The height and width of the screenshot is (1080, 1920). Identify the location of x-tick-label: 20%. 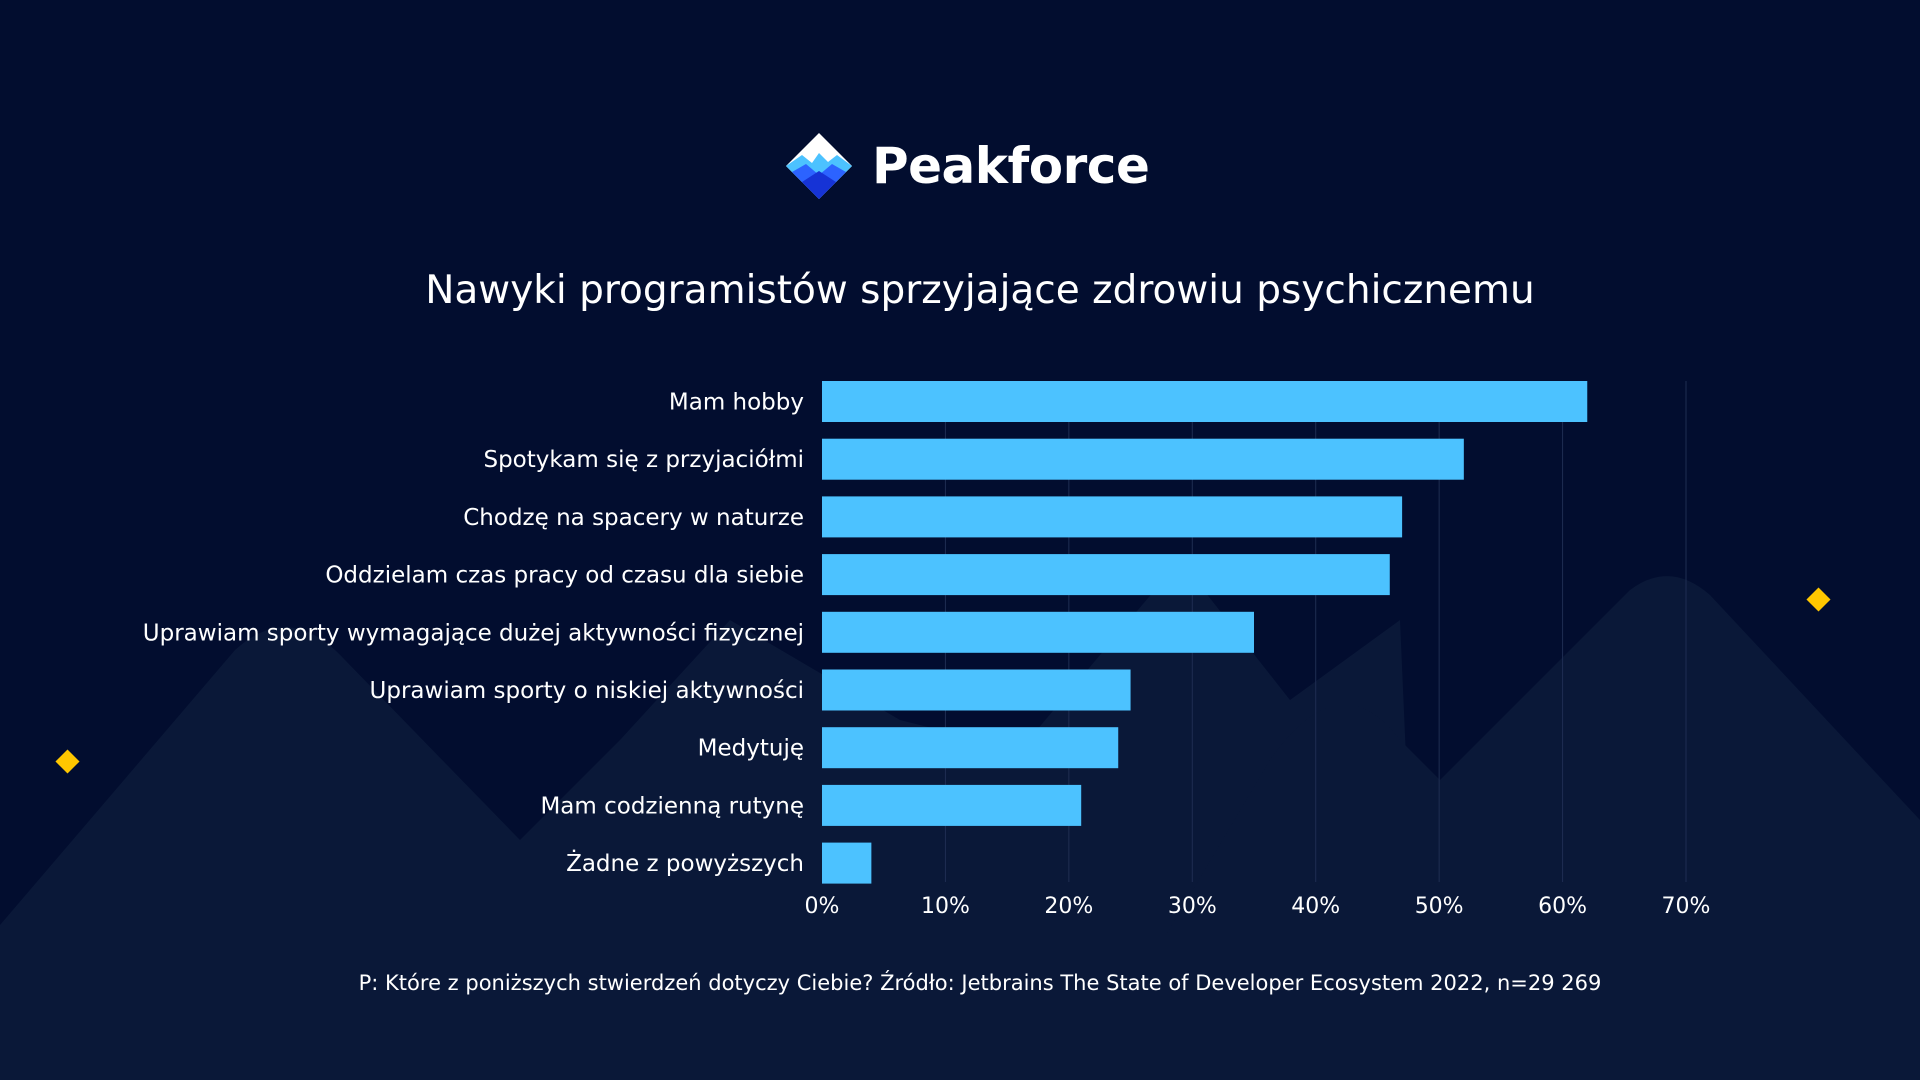
(1068, 906).